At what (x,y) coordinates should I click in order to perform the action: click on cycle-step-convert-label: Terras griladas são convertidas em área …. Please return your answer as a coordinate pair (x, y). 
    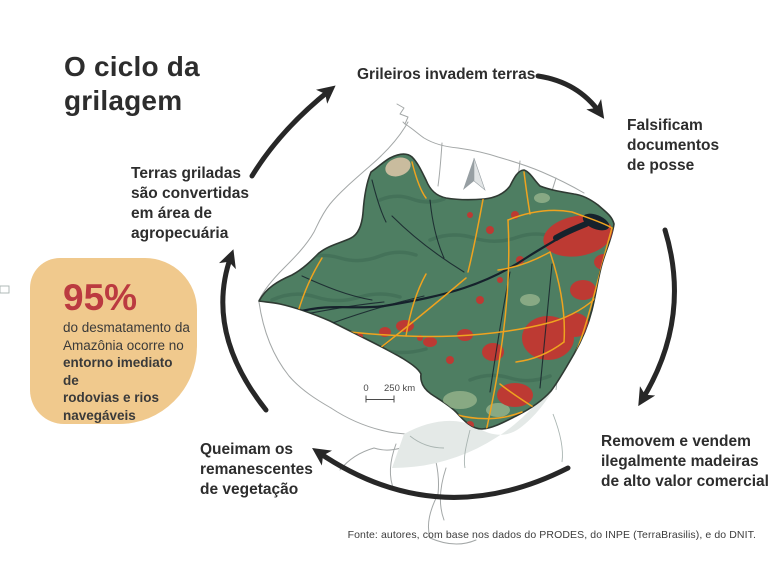
    Looking at the image, I should click on (190, 204).